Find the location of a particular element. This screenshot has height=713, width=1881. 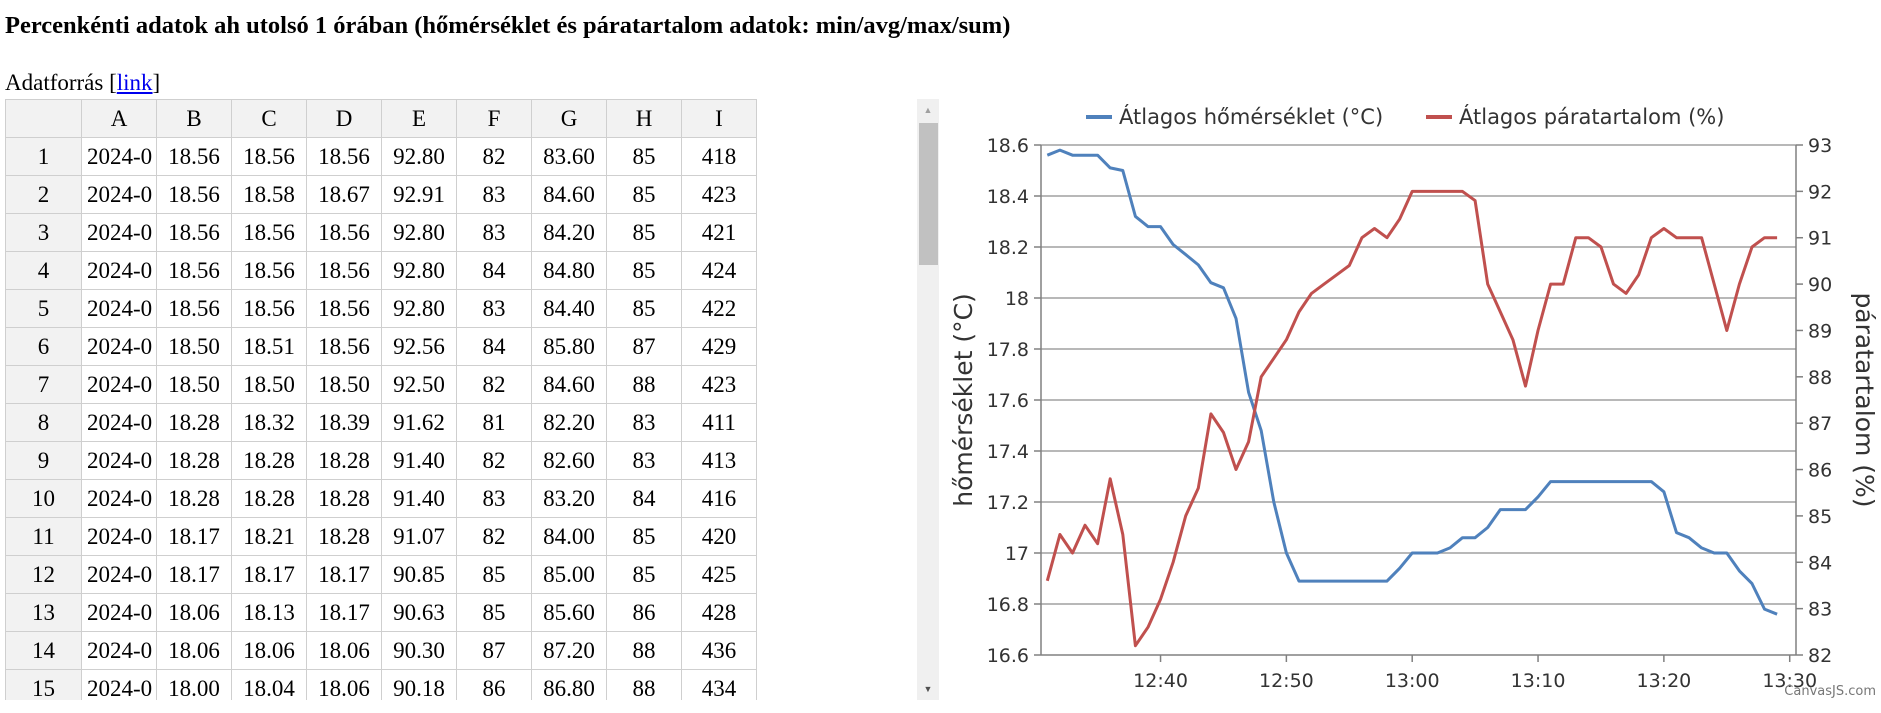

column-header-f: F is located at coordinates (494, 118).